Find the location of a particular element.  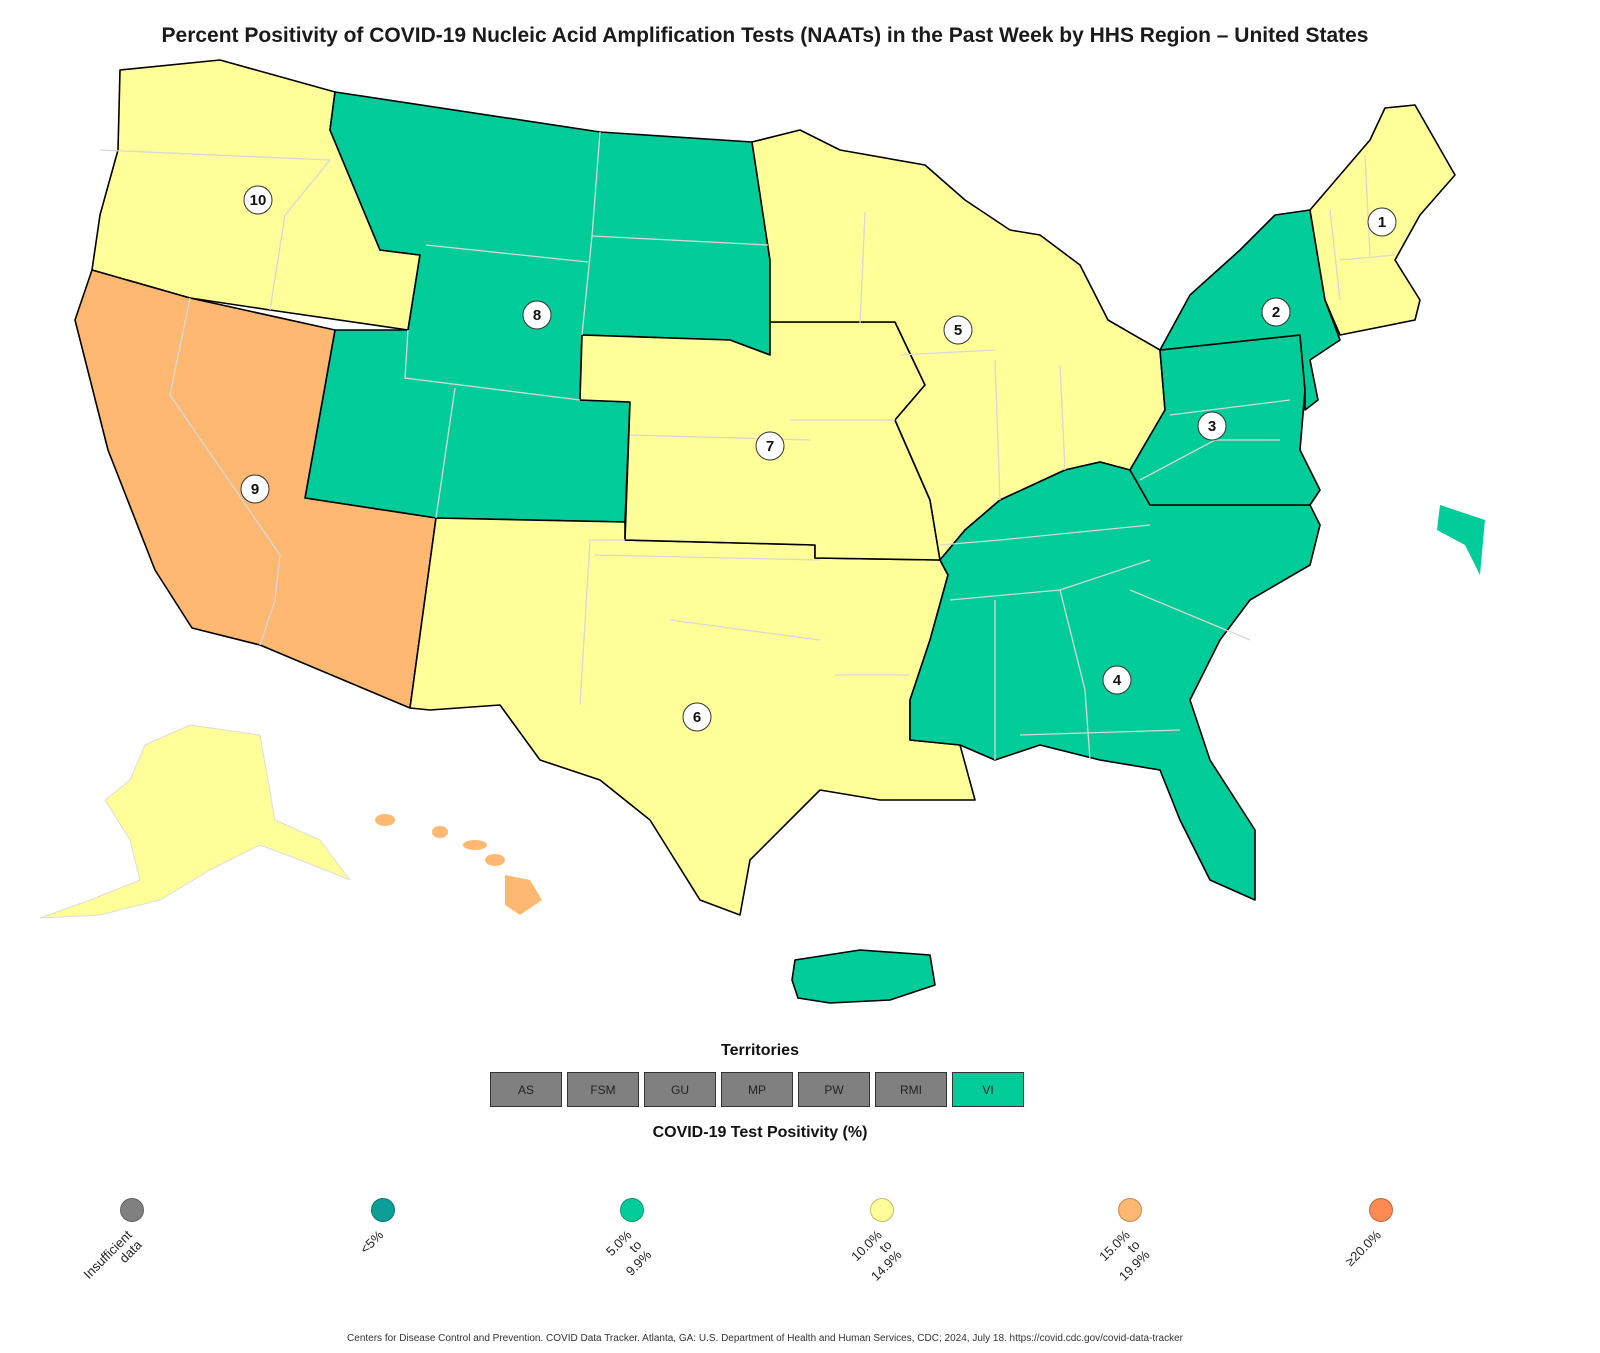

legend-dot-ge20 is located at coordinates (1381, 1210).